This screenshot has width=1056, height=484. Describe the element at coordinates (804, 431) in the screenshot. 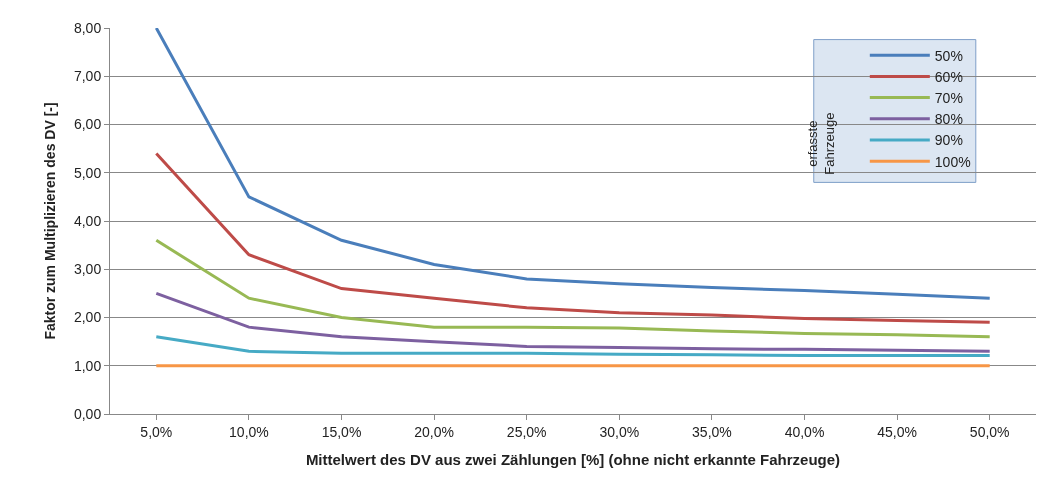

I see `x-tick-label: 40,0%` at that location.